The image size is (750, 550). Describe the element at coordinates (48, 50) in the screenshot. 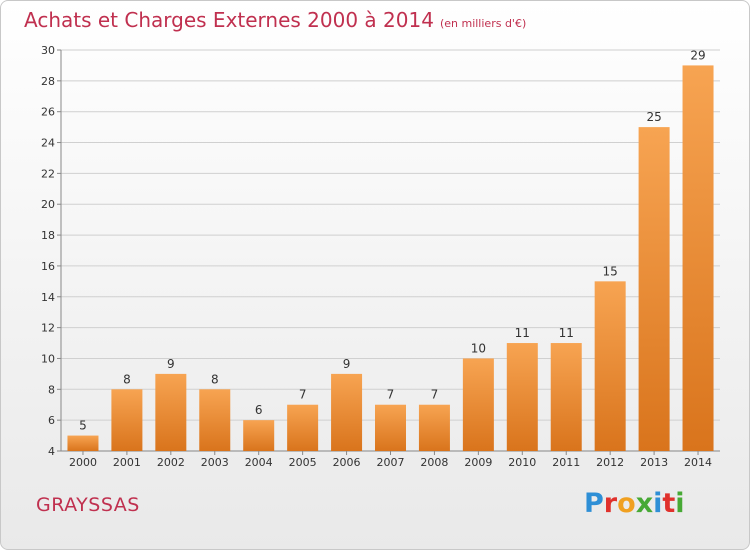

I see `y-tick-label: 30` at that location.